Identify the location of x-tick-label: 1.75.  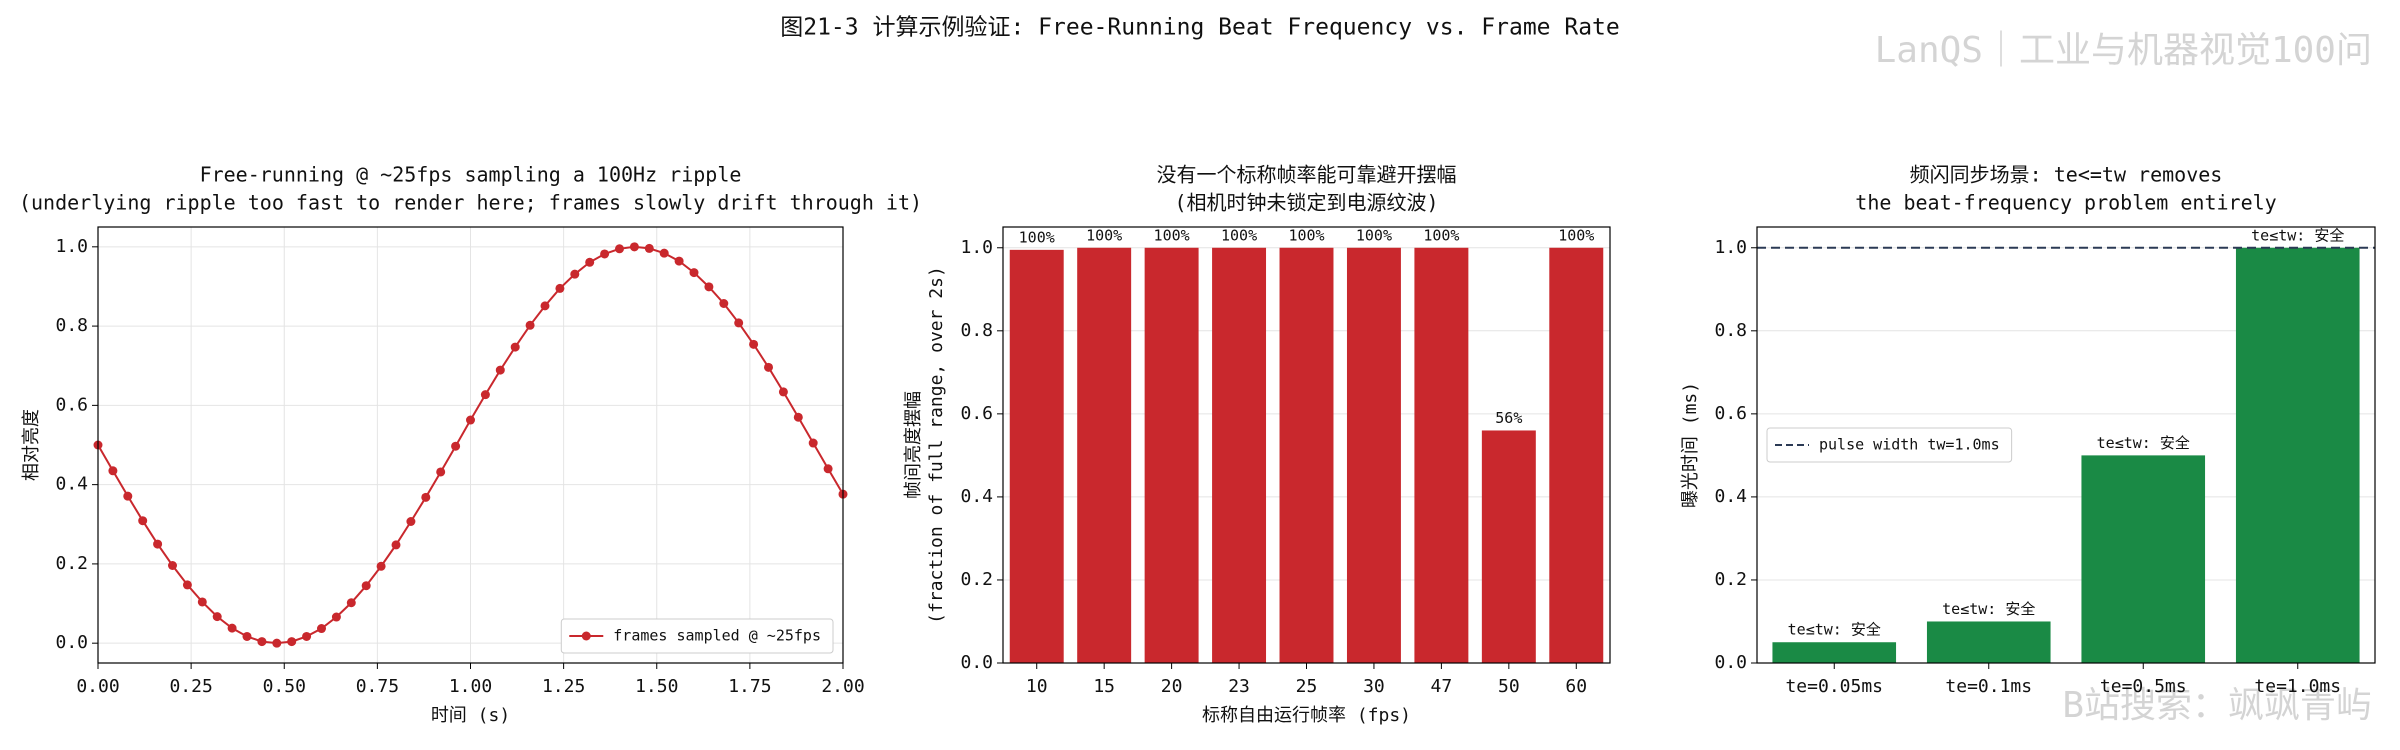
(749, 686).